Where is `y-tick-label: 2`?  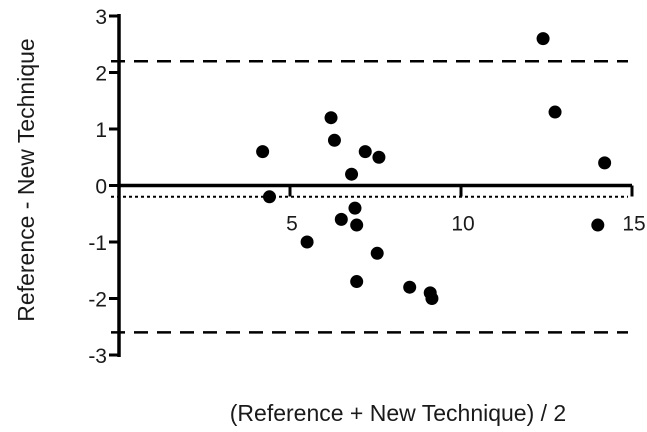 y-tick-label: 2 is located at coordinates (101, 74).